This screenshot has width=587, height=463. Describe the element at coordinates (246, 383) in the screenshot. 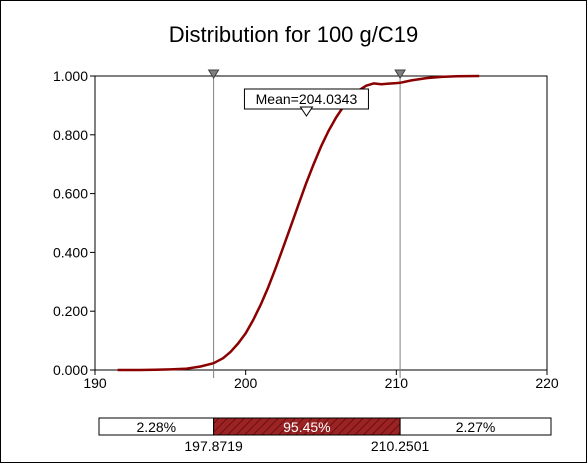

I see `x-tick-label: 200` at that location.